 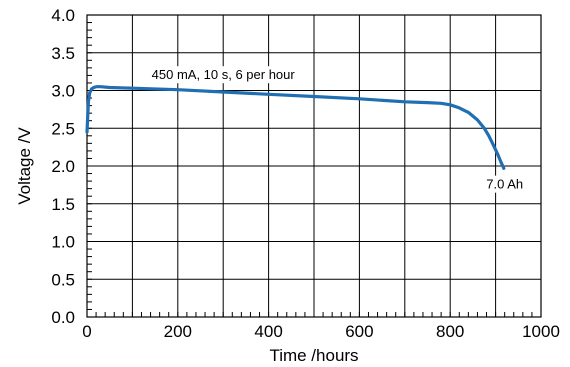 I want to click on y-tick-label: 2.0, so click(x=63, y=166).